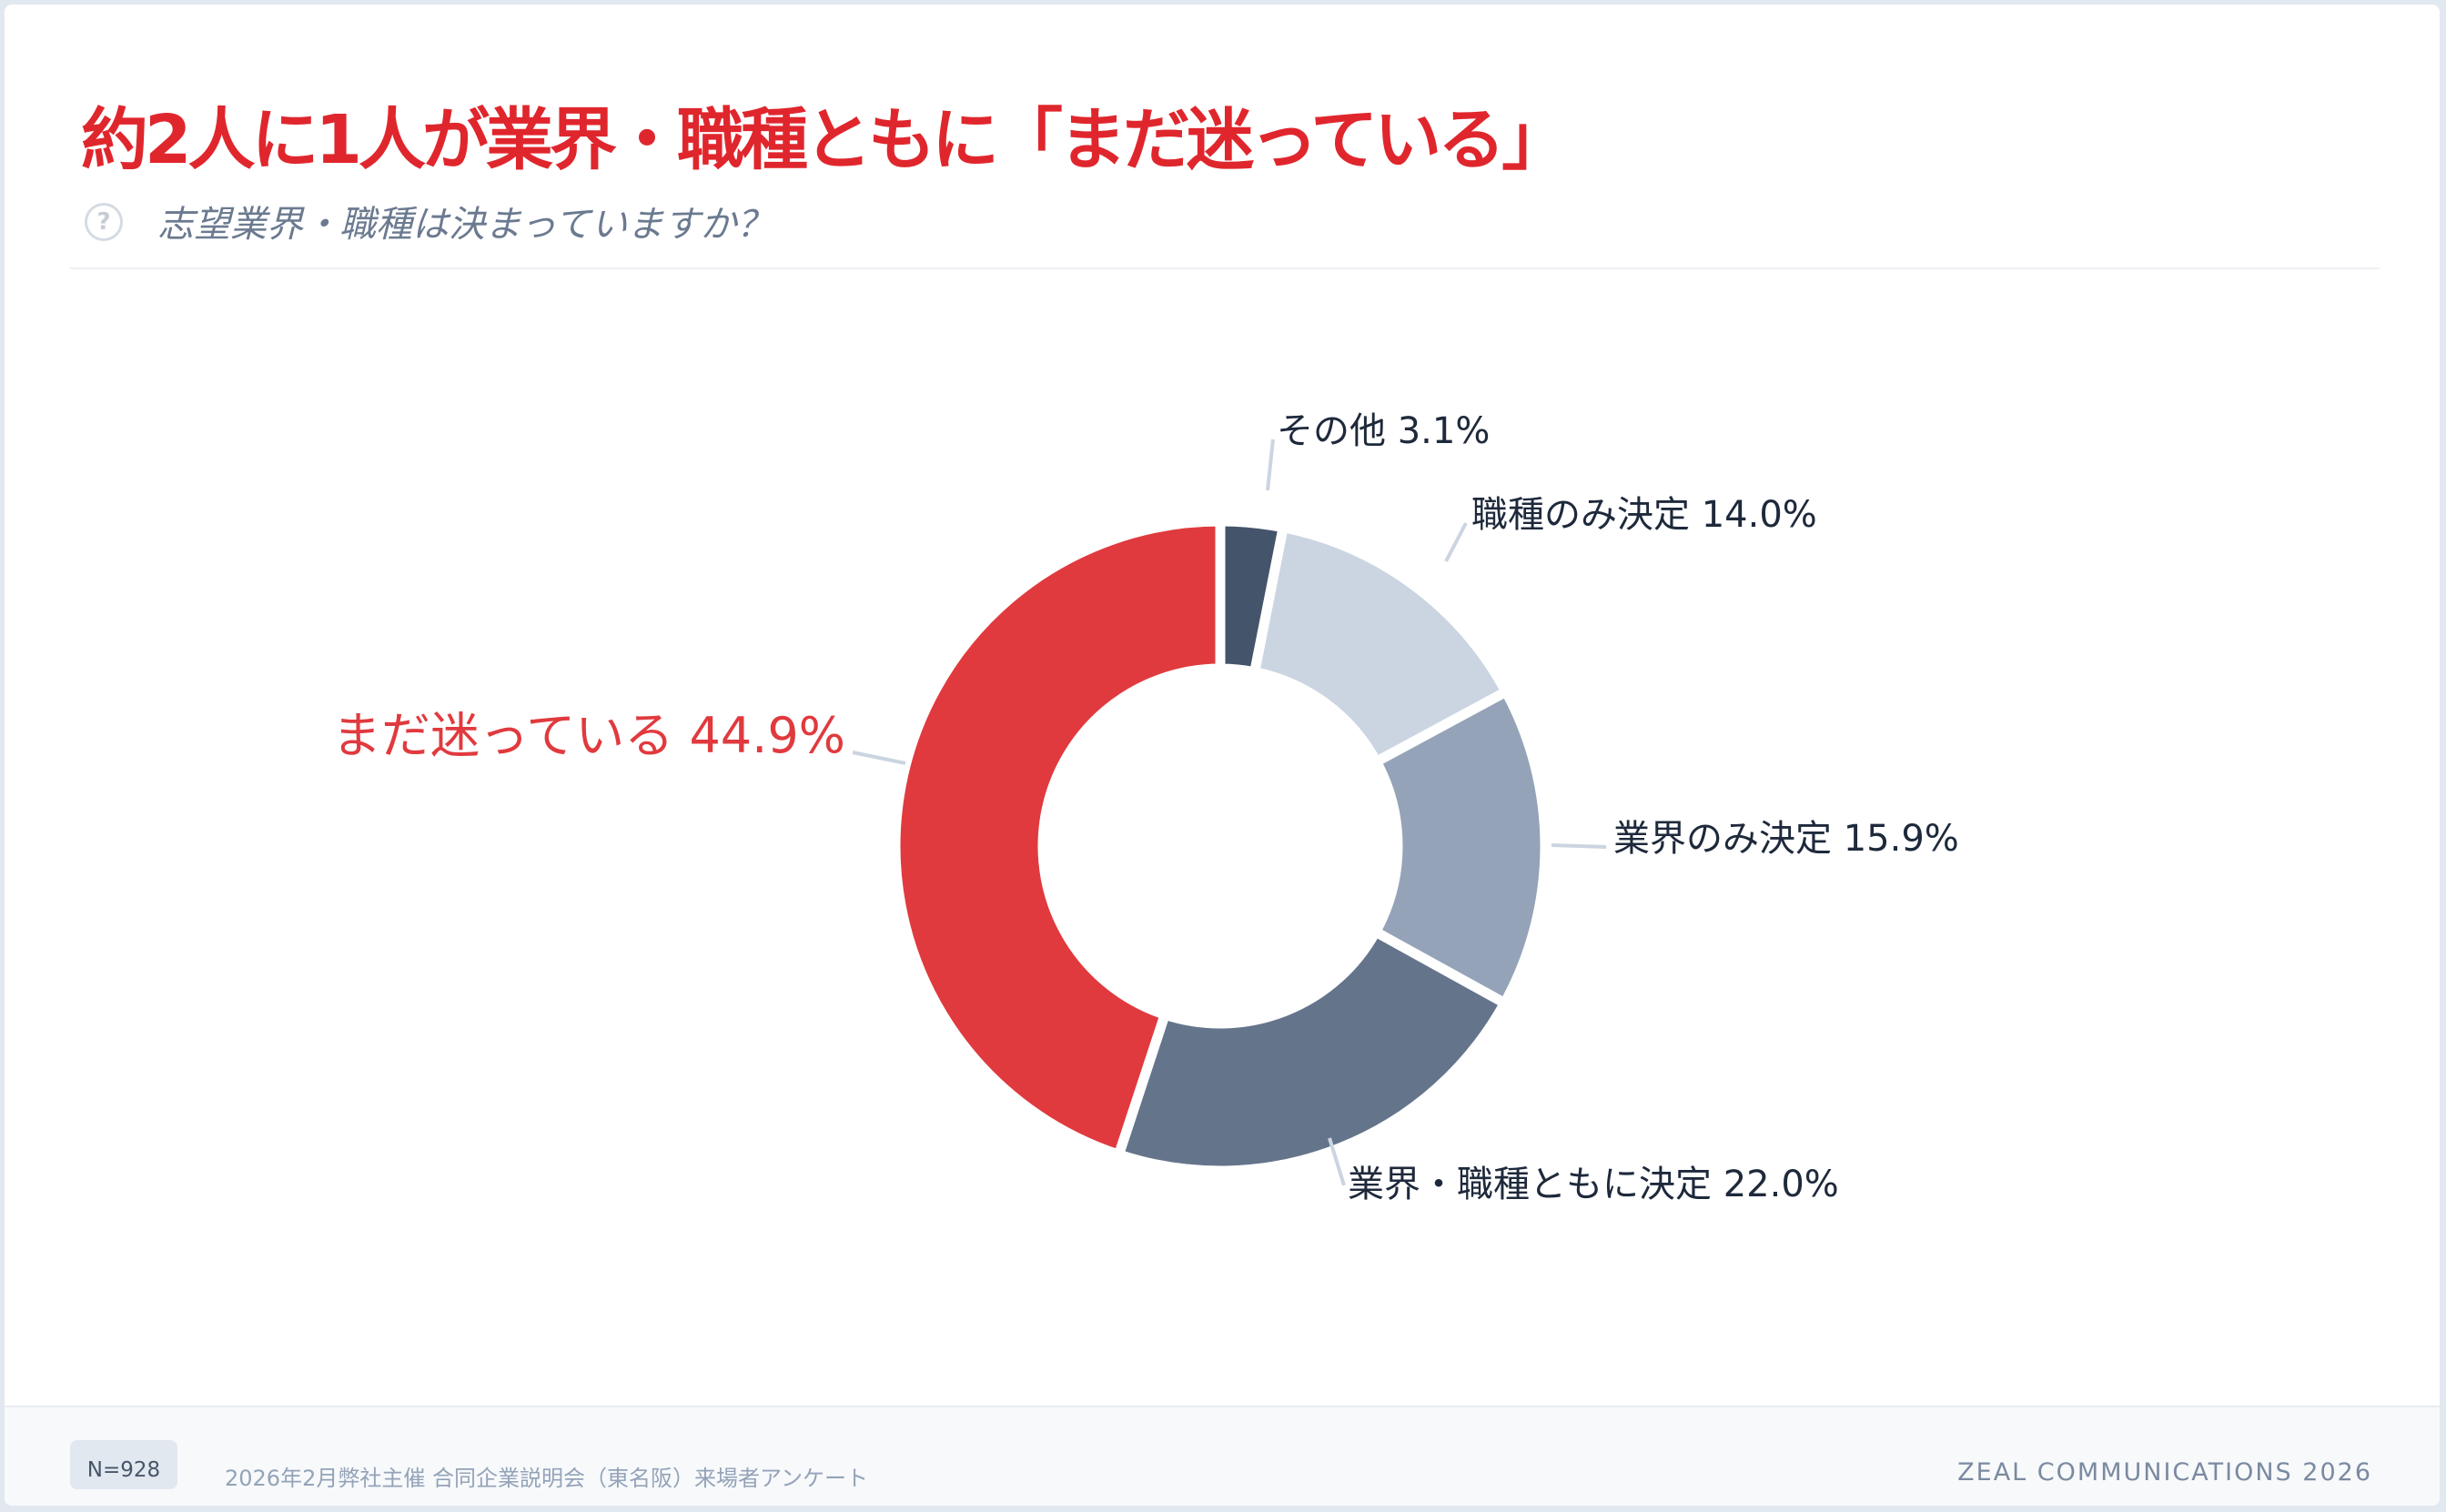 The height and width of the screenshot is (1512, 2446). I want to click on slice-職種のみ決定, so click(1380, 645).